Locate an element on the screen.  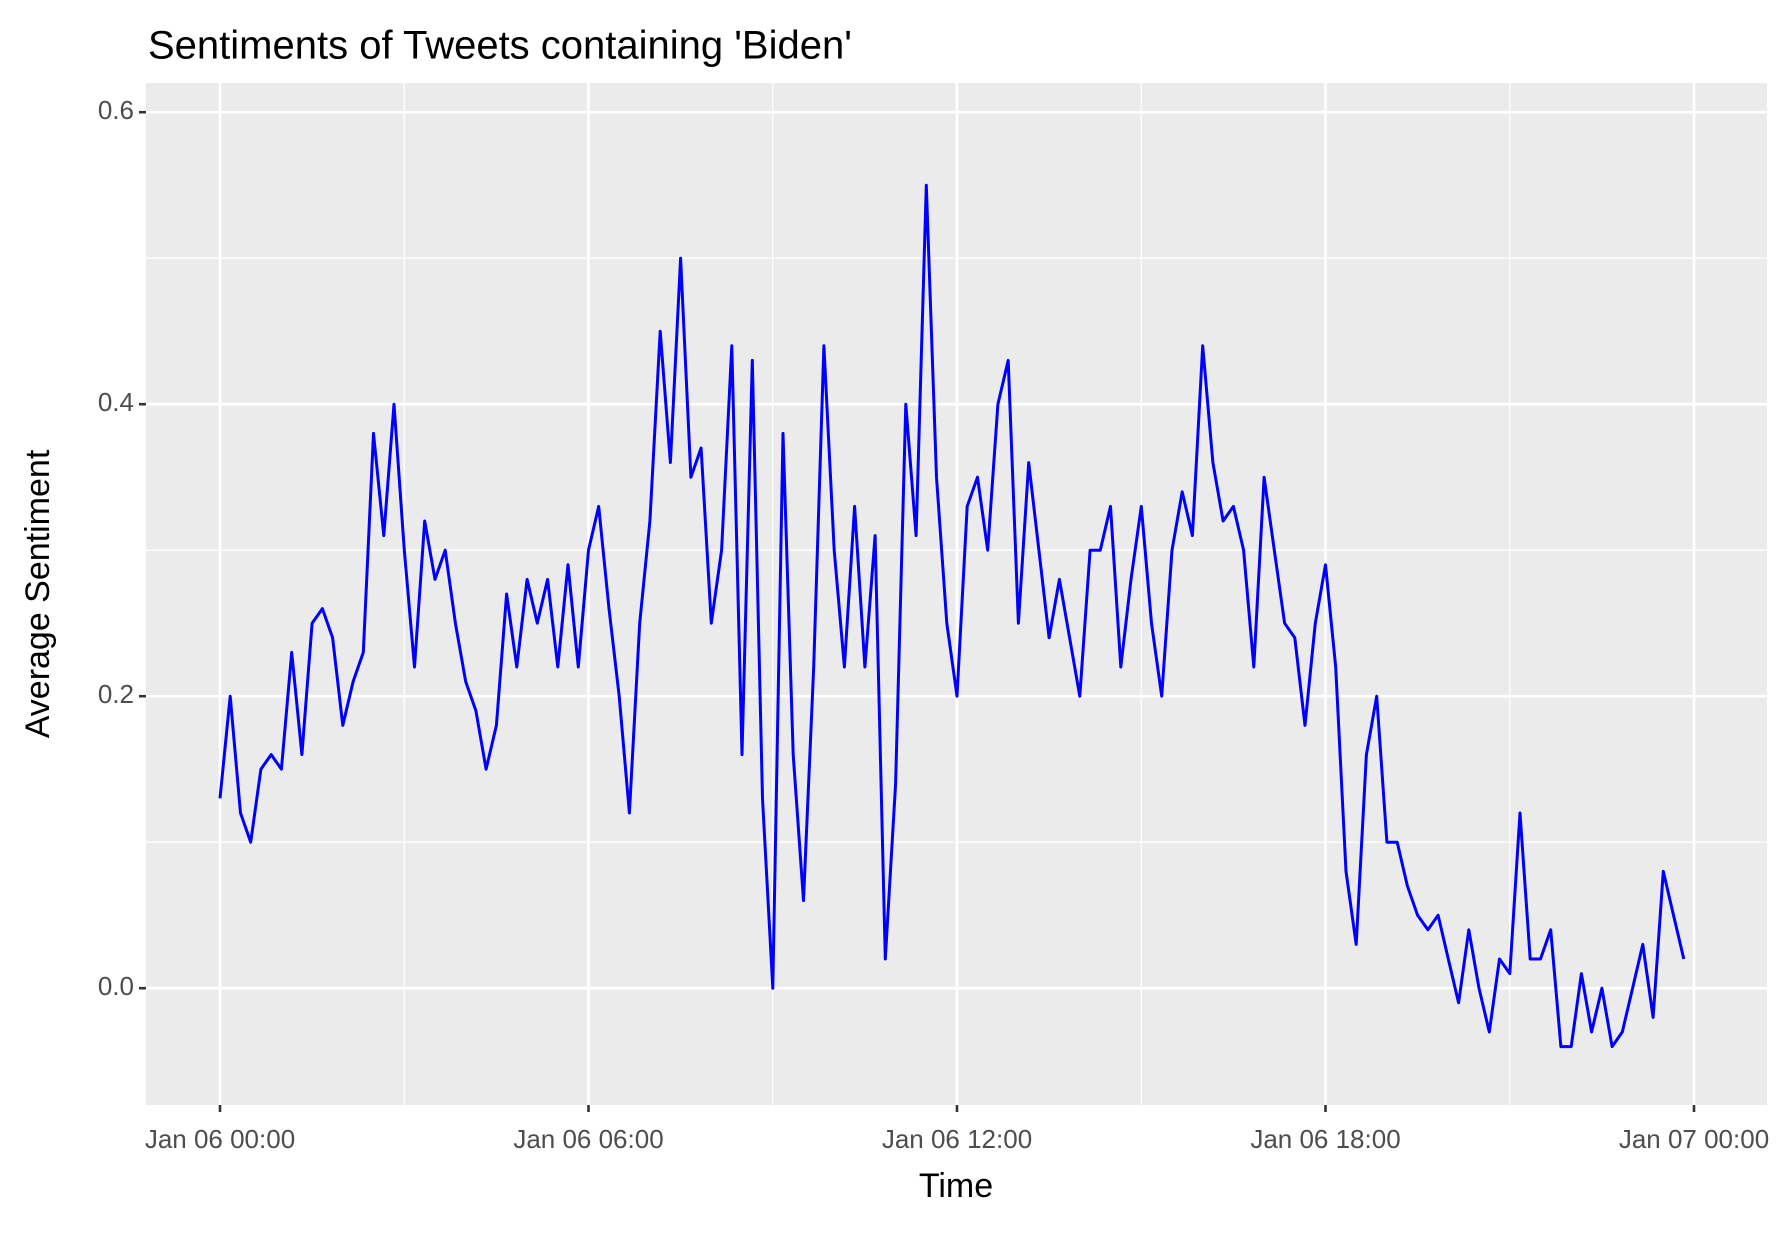
x-tick-label: Jan 06 06:00 is located at coordinates (588, 1139).